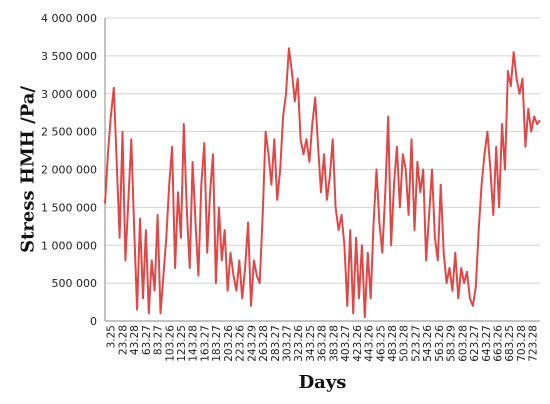 This screenshot has height=404, width=550. What do you see at coordinates (475, 343) in the screenshot?
I see `x-tick-label: 623.27` at bounding box center [475, 343].